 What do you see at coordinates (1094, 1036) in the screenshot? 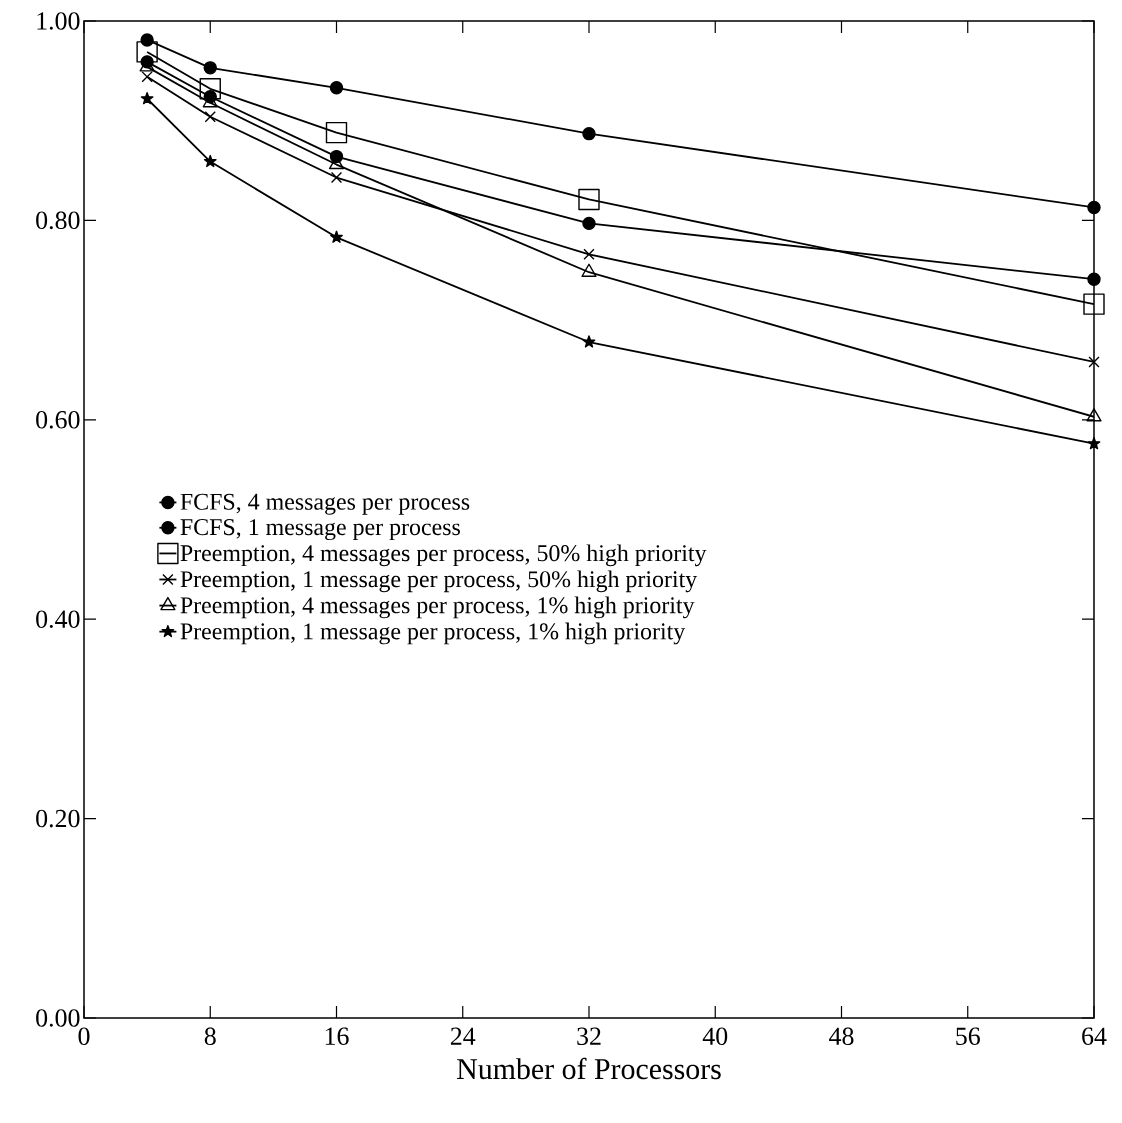
I see `x-tick-label: 64` at bounding box center [1094, 1036].